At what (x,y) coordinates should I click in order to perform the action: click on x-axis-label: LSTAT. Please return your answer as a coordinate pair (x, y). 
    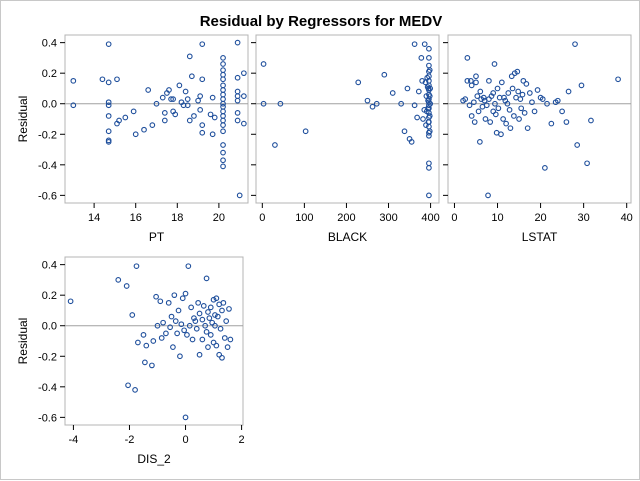
    Looking at the image, I should click on (540, 237).